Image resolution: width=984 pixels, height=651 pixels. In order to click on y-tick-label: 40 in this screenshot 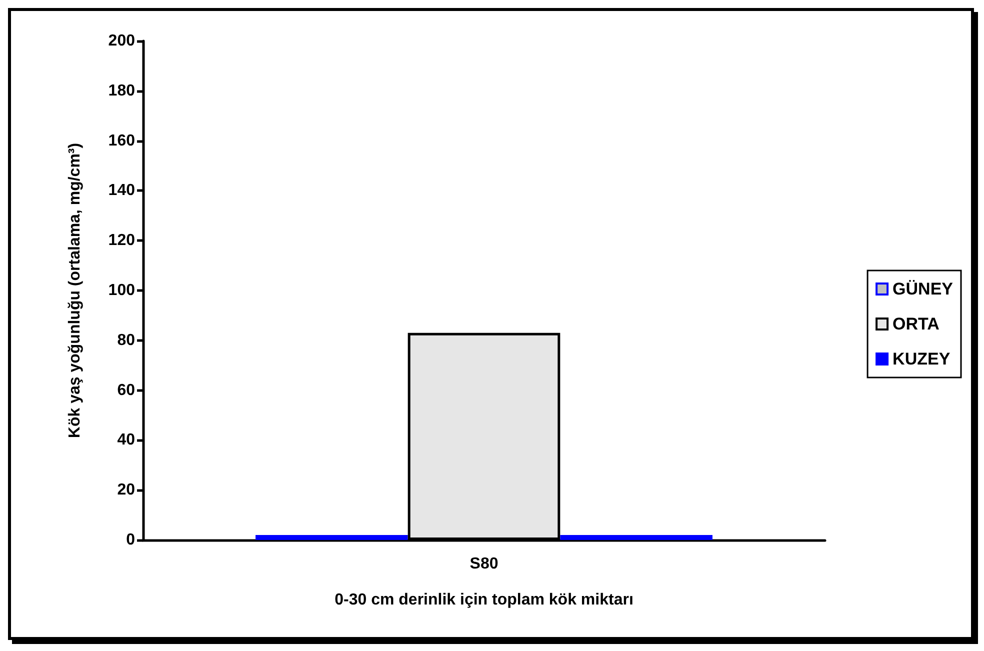, I will do `click(126, 440)`.